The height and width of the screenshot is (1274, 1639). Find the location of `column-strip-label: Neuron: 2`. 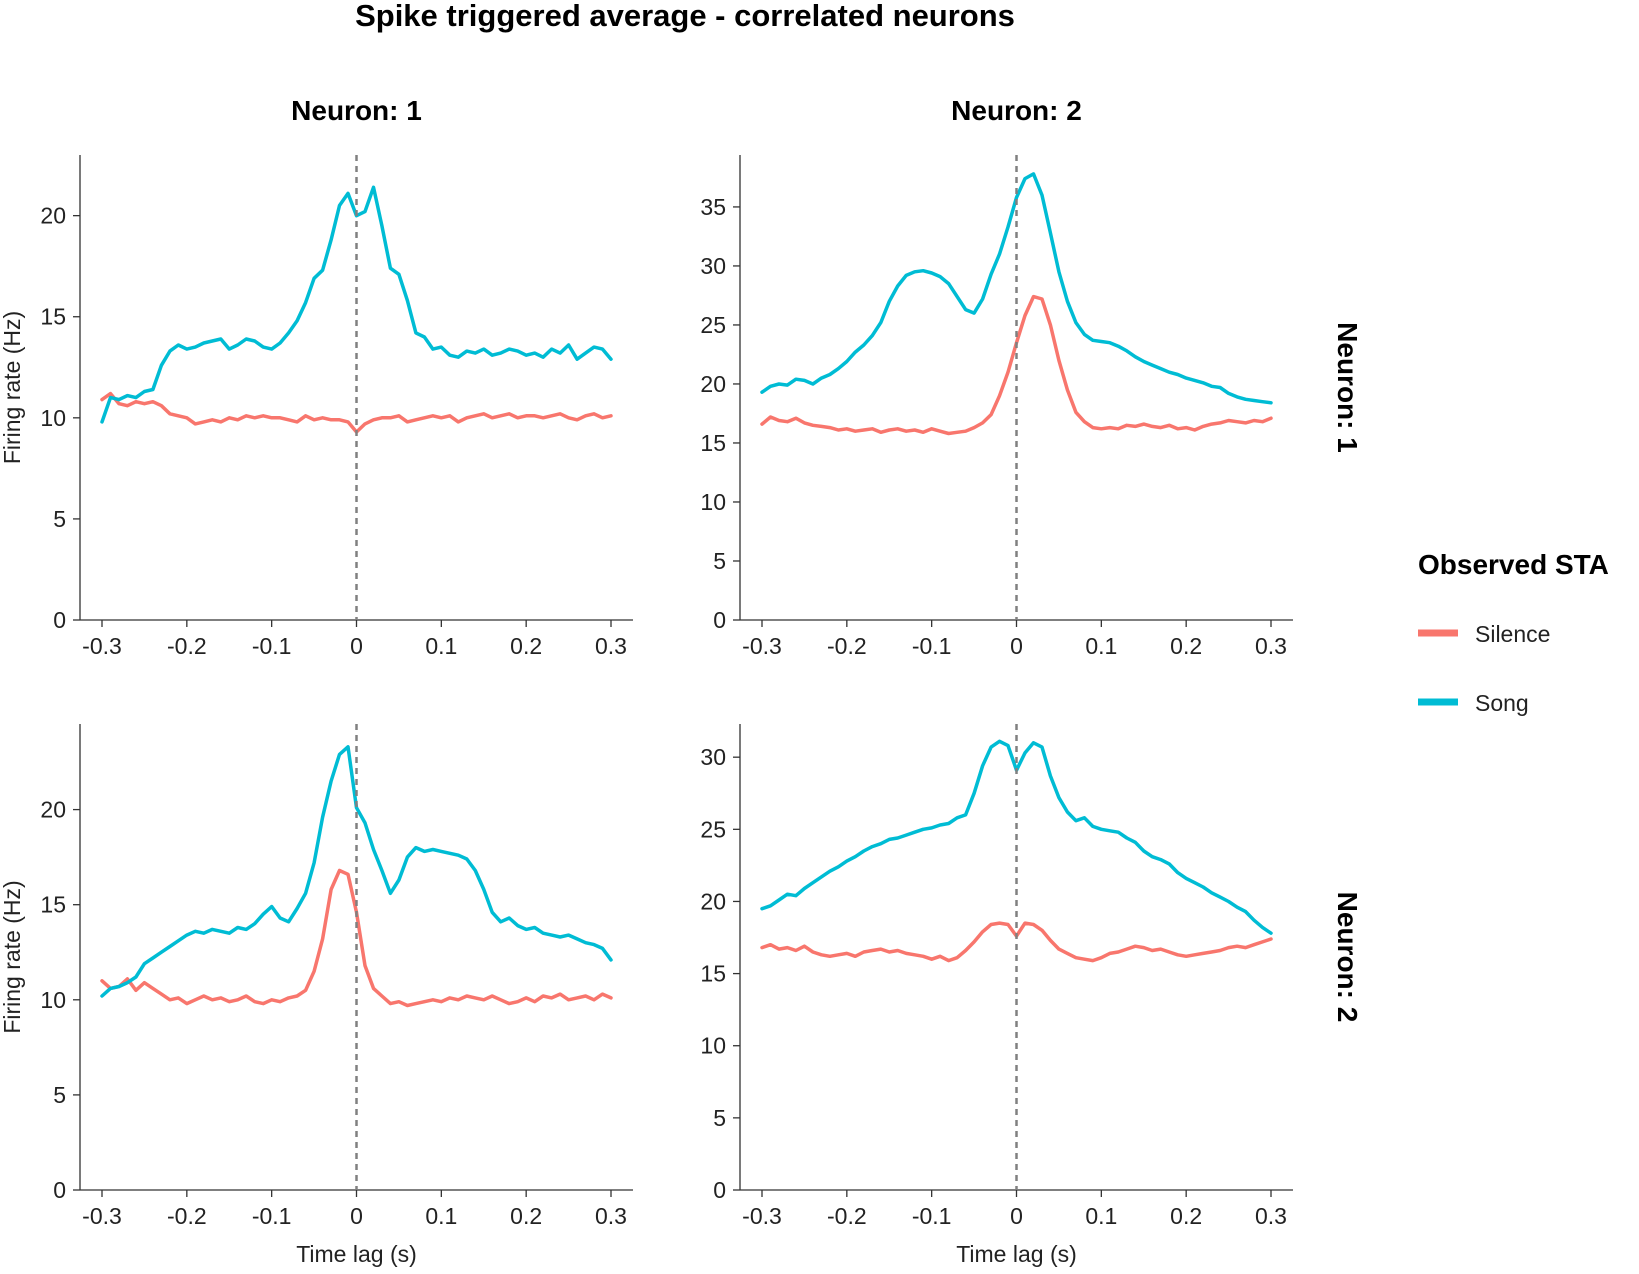

column-strip-label: Neuron: 2 is located at coordinates (1016, 110).